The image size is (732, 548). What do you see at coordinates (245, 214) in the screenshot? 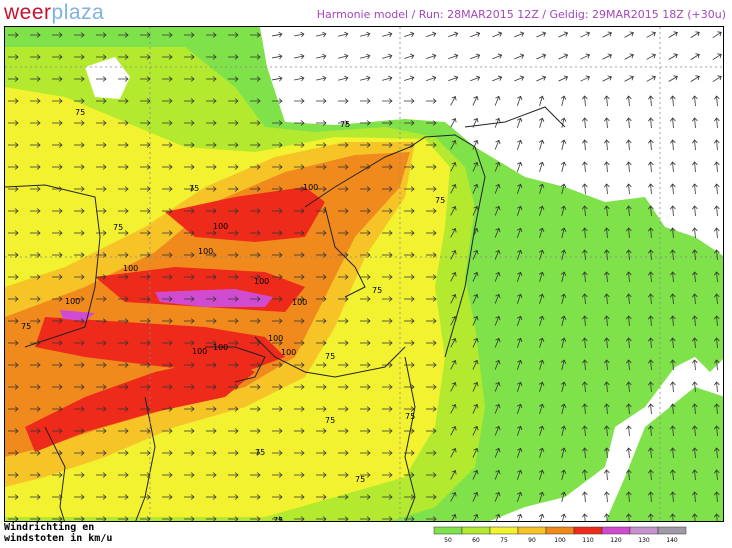
I see `zone-110-a` at bounding box center [245, 214].